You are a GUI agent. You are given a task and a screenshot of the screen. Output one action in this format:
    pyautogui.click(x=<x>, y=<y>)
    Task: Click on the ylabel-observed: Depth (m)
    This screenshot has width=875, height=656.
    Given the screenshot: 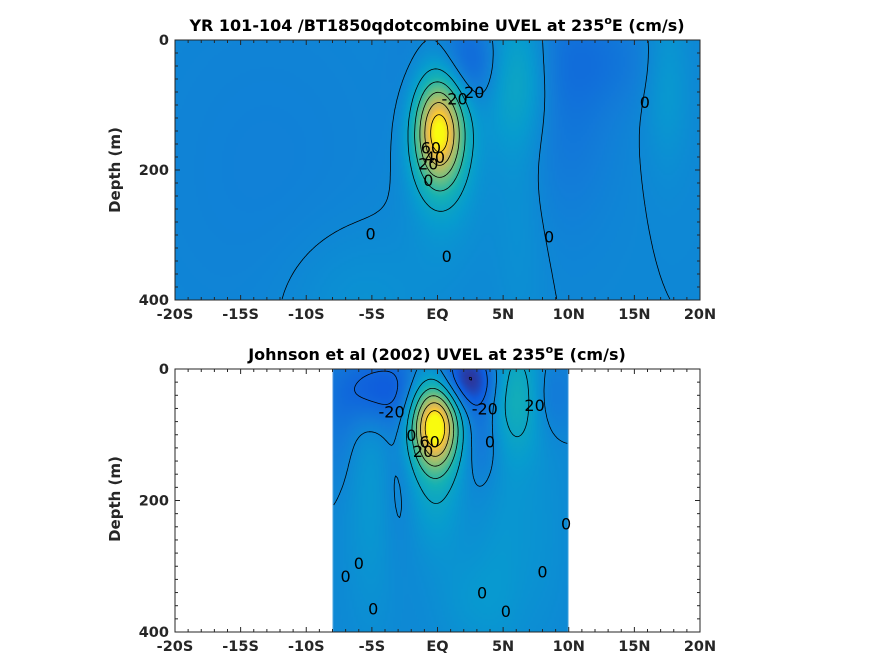 What is the action you would take?
    pyautogui.click(x=115, y=499)
    